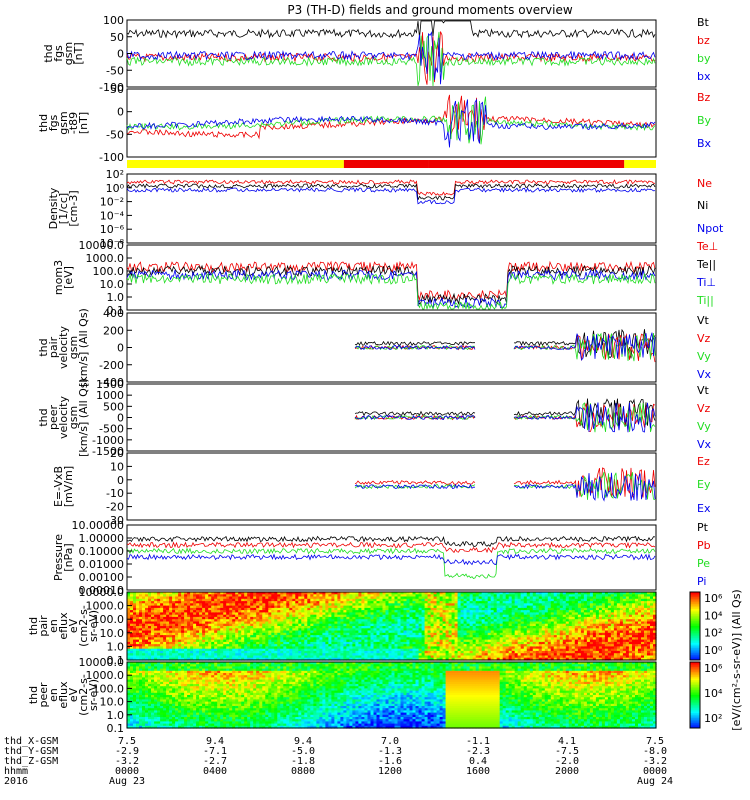 The image size is (750, 800). What do you see at coordinates (704, 444) in the screenshot?
I see `legend-entry: Vx` at bounding box center [704, 444].